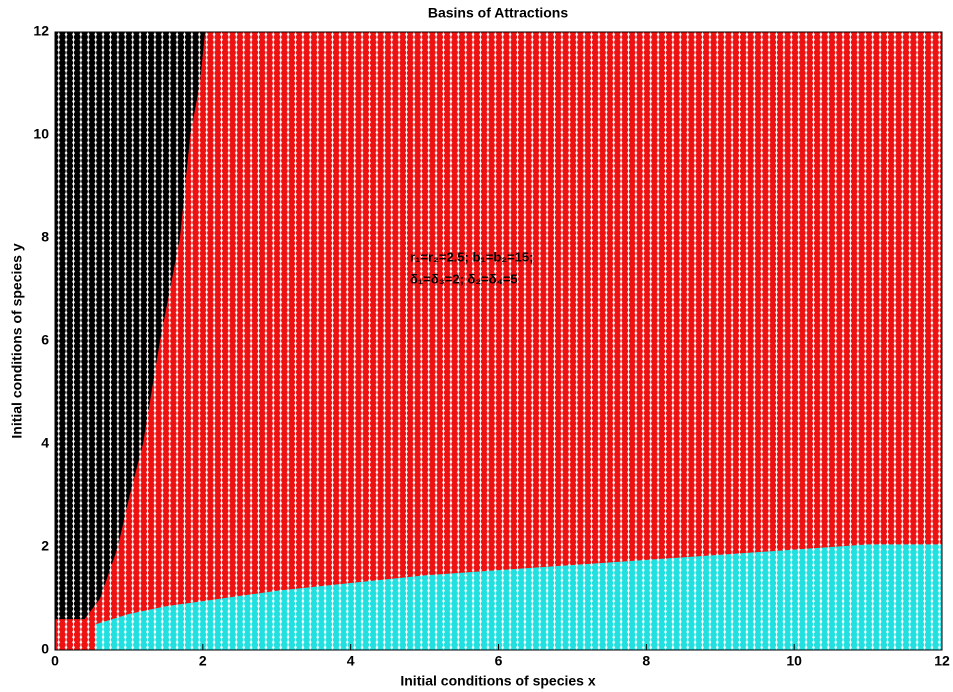 Image resolution: width=953 pixels, height=692 pixels. I want to click on x-axis-label: Initial conditions of species x, so click(497, 681).